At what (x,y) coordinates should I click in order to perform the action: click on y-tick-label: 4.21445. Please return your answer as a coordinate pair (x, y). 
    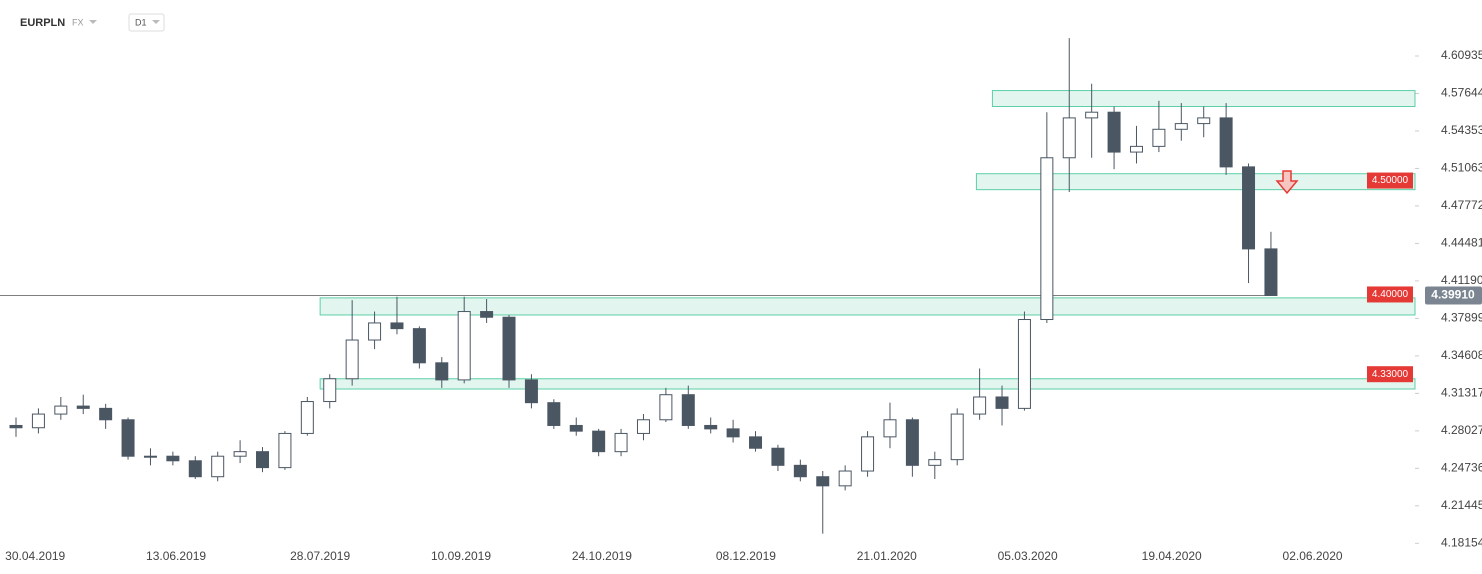
    Looking at the image, I should click on (1461, 505).